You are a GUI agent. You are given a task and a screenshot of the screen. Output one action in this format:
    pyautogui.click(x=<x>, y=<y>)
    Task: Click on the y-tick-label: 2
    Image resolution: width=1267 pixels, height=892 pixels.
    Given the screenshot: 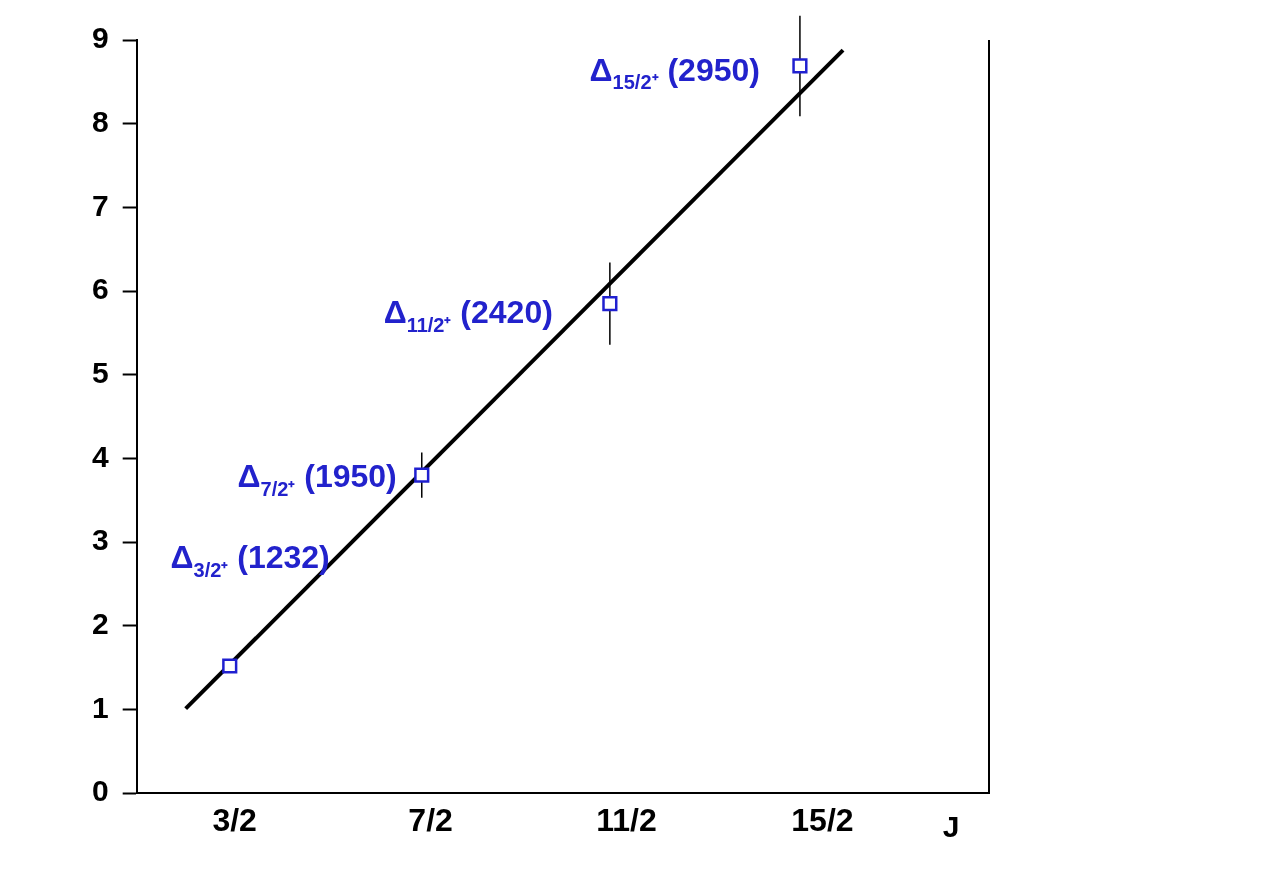 What is the action you would take?
    pyautogui.click(x=100, y=624)
    